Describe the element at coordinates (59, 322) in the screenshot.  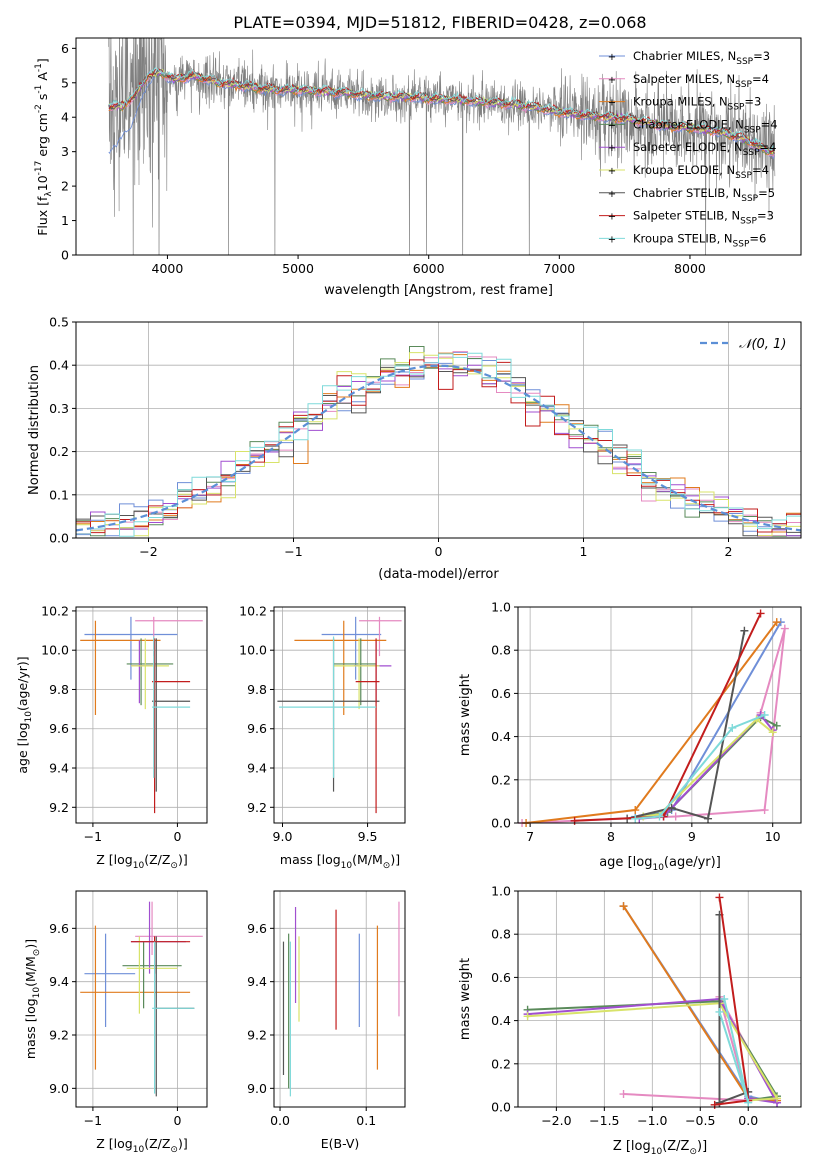
I see `y-tick-label: 0.5` at that location.